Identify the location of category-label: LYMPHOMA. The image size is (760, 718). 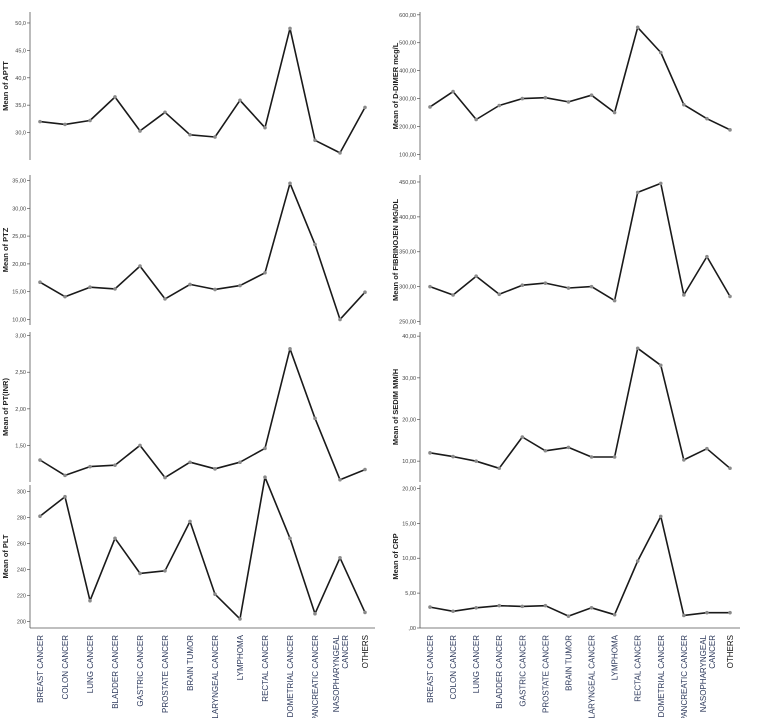
(615, 657).